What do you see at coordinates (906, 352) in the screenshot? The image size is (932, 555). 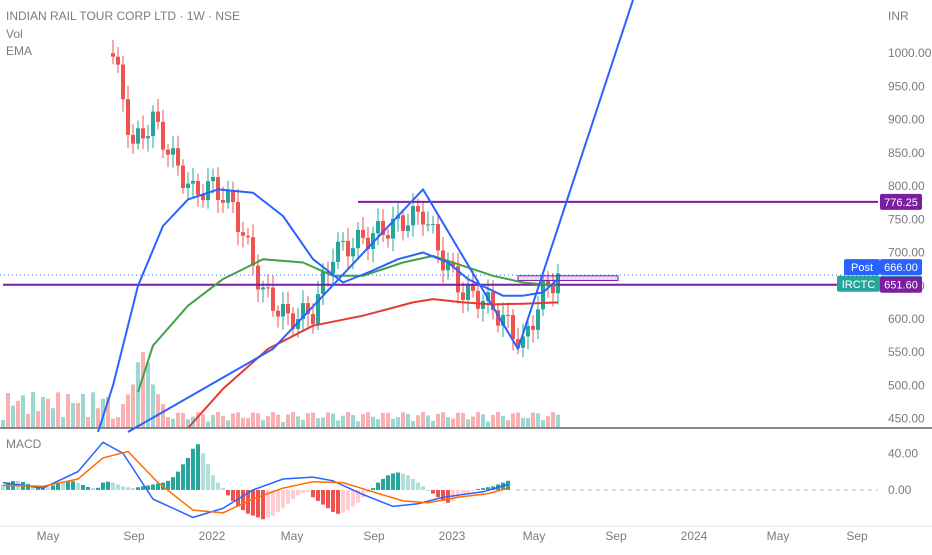 I see `price-tick-label: 550.00` at bounding box center [906, 352].